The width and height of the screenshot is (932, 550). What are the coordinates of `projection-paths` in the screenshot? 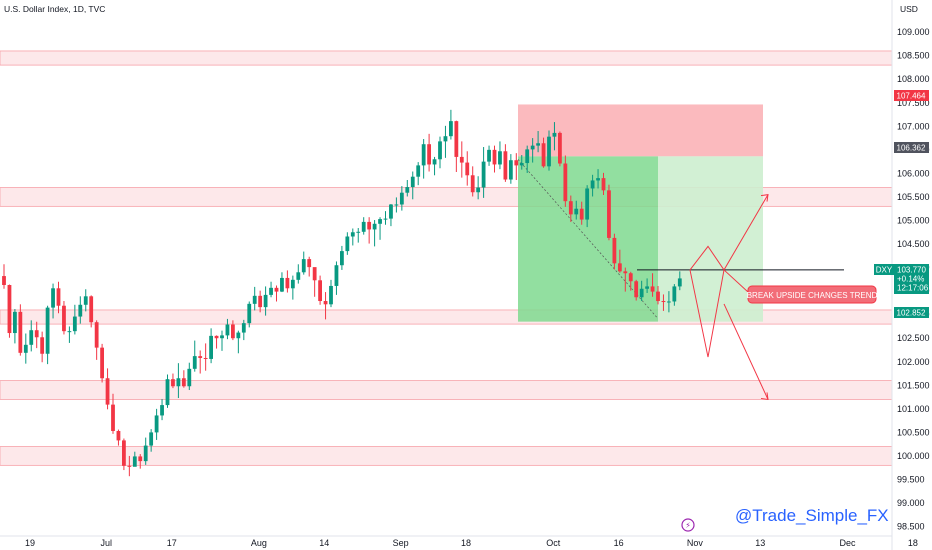 It's located at (740, 297).